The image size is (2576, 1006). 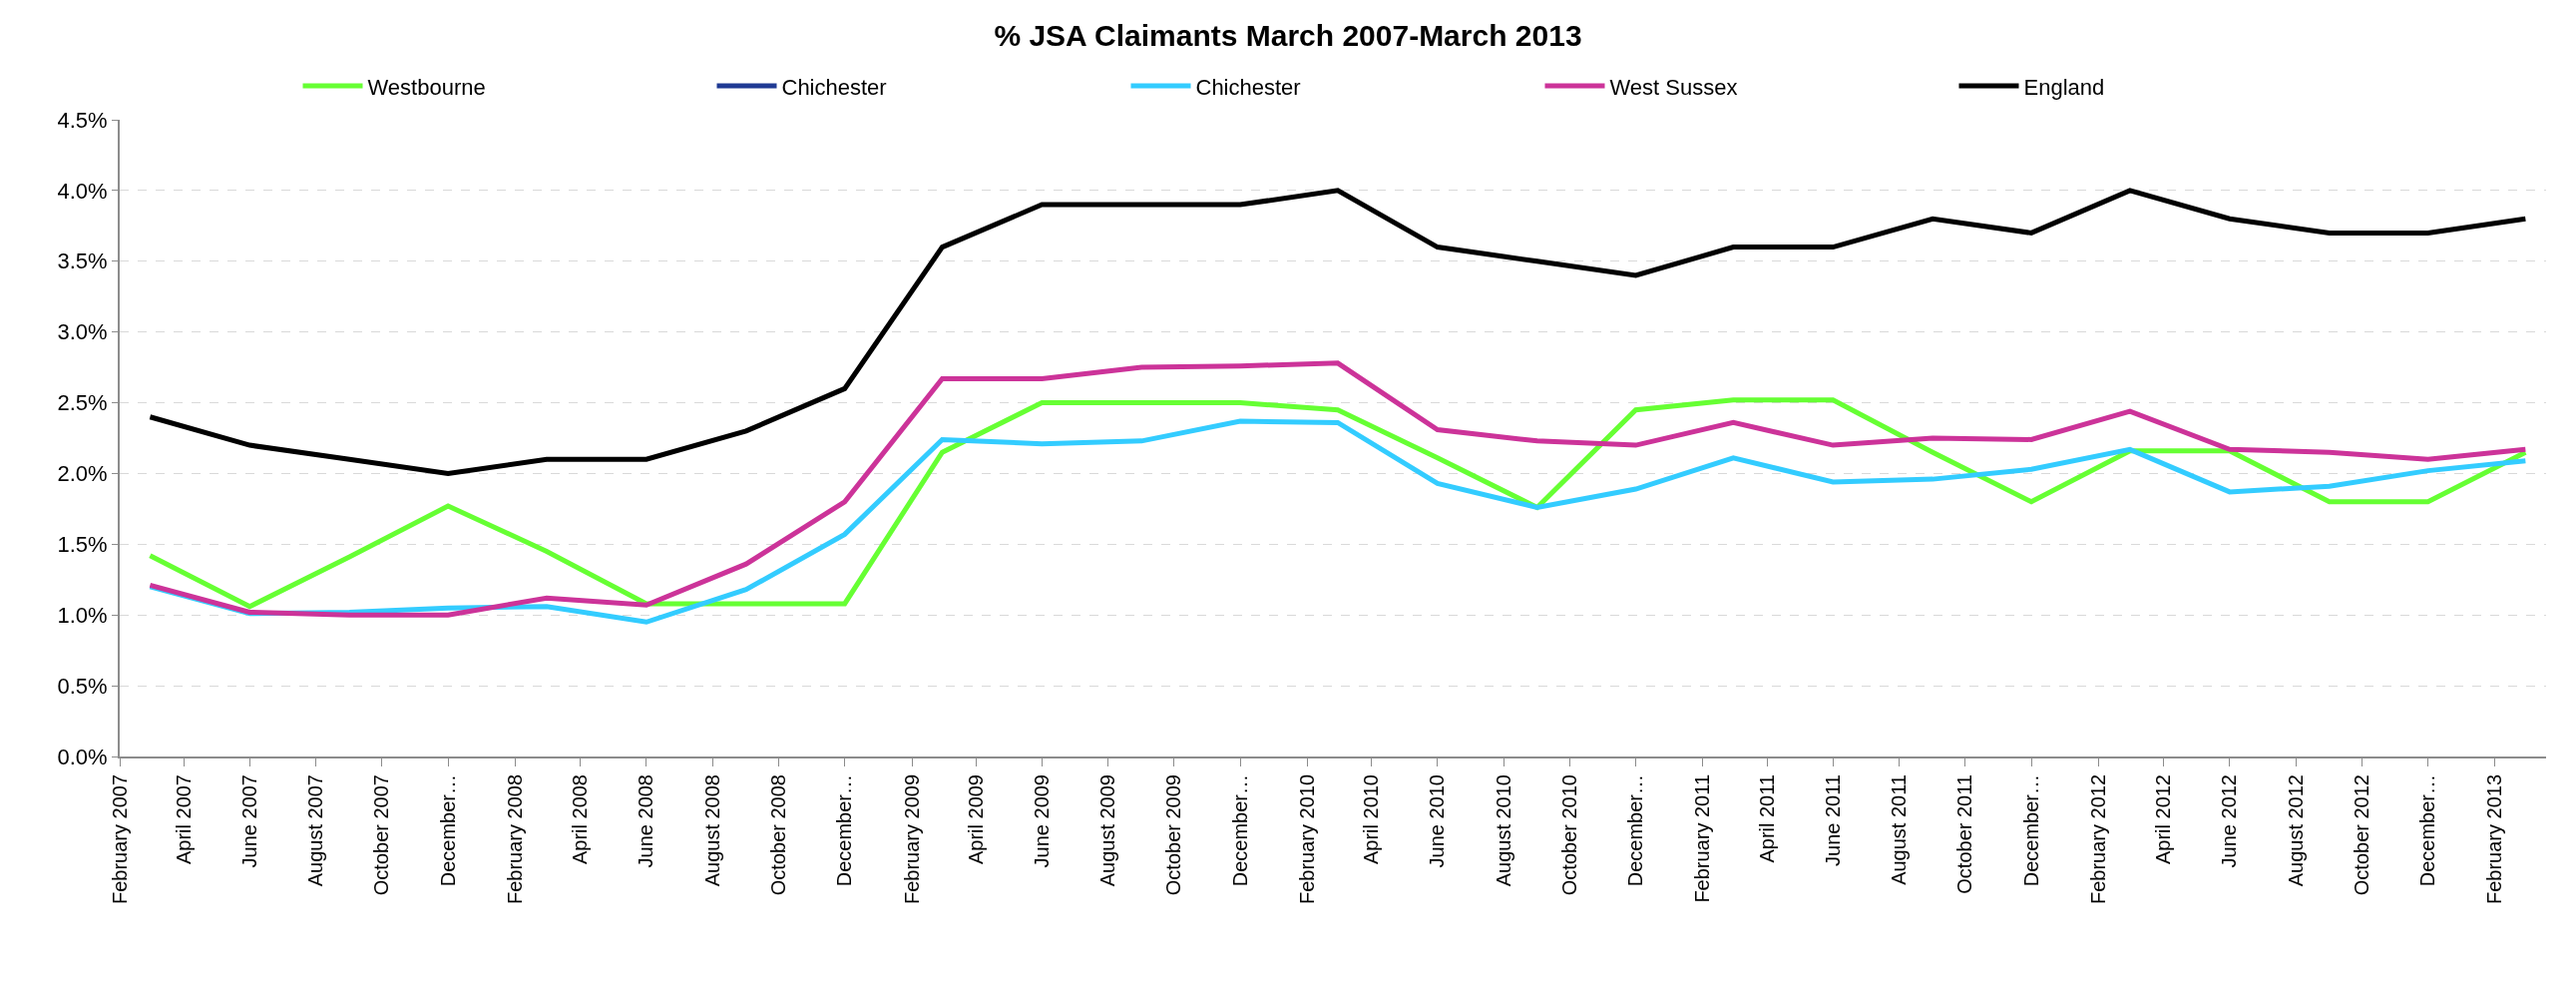 What do you see at coordinates (911, 839) in the screenshot?
I see `x-tick-label: February 2009` at bounding box center [911, 839].